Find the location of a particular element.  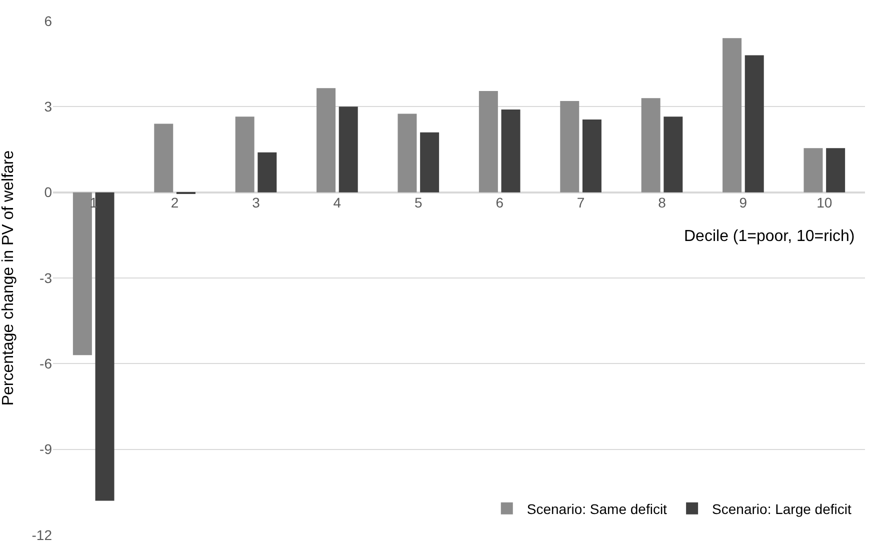

x-tick-label: 4 is located at coordinates (337, 202).